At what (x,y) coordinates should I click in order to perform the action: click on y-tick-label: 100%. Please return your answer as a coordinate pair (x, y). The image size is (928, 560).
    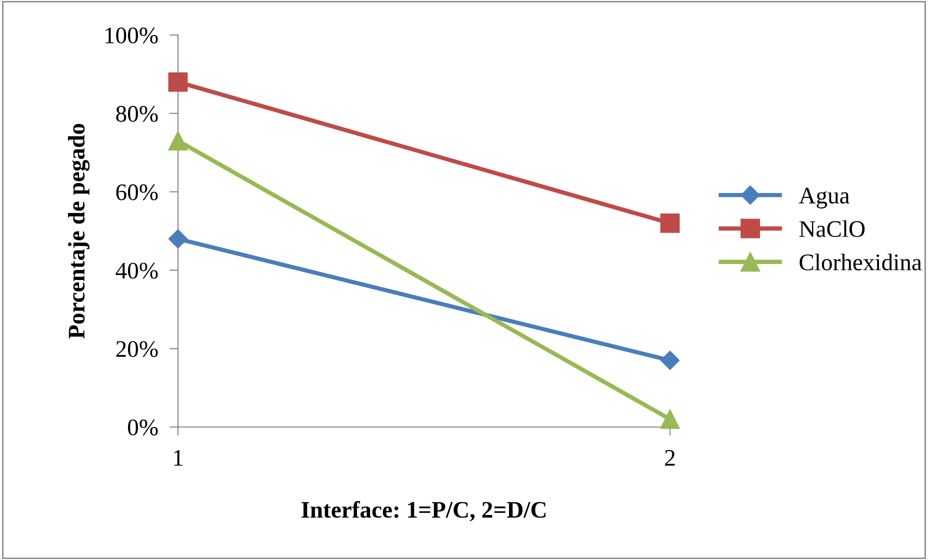
    Looking at the image, I should click on (132, 35).